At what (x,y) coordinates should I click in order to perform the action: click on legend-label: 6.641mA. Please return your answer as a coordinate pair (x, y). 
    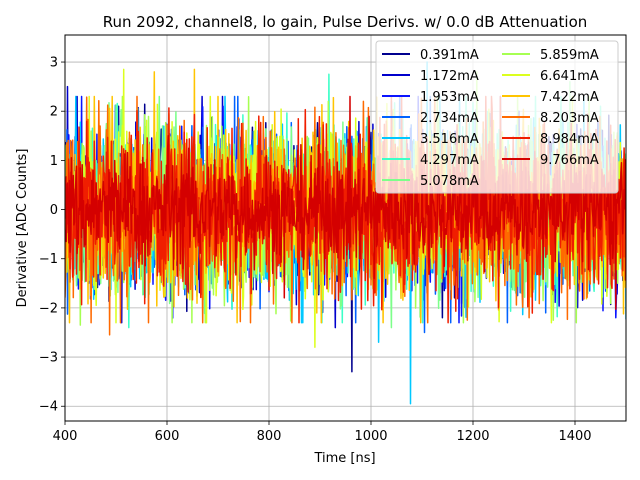
    Looking at the image, I should click on (569, 76).